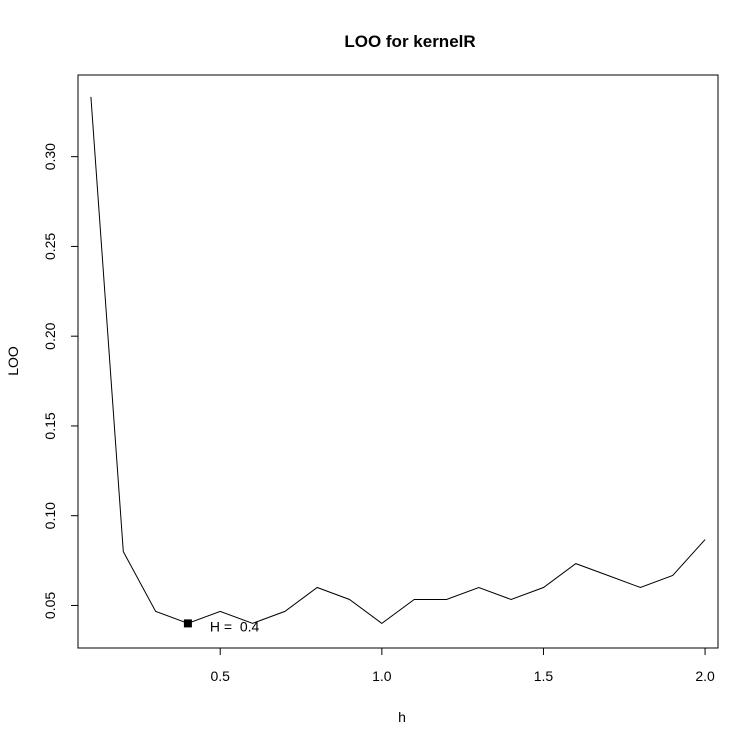 Image resolution: width=743 pixels, height=746 pixels. I want to click on chart-title: LOO for kernelR, so click(409, 41).